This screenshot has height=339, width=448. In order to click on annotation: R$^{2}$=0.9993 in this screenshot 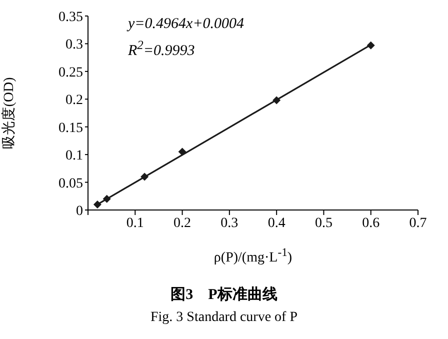, I will do `click(161, 49)`.